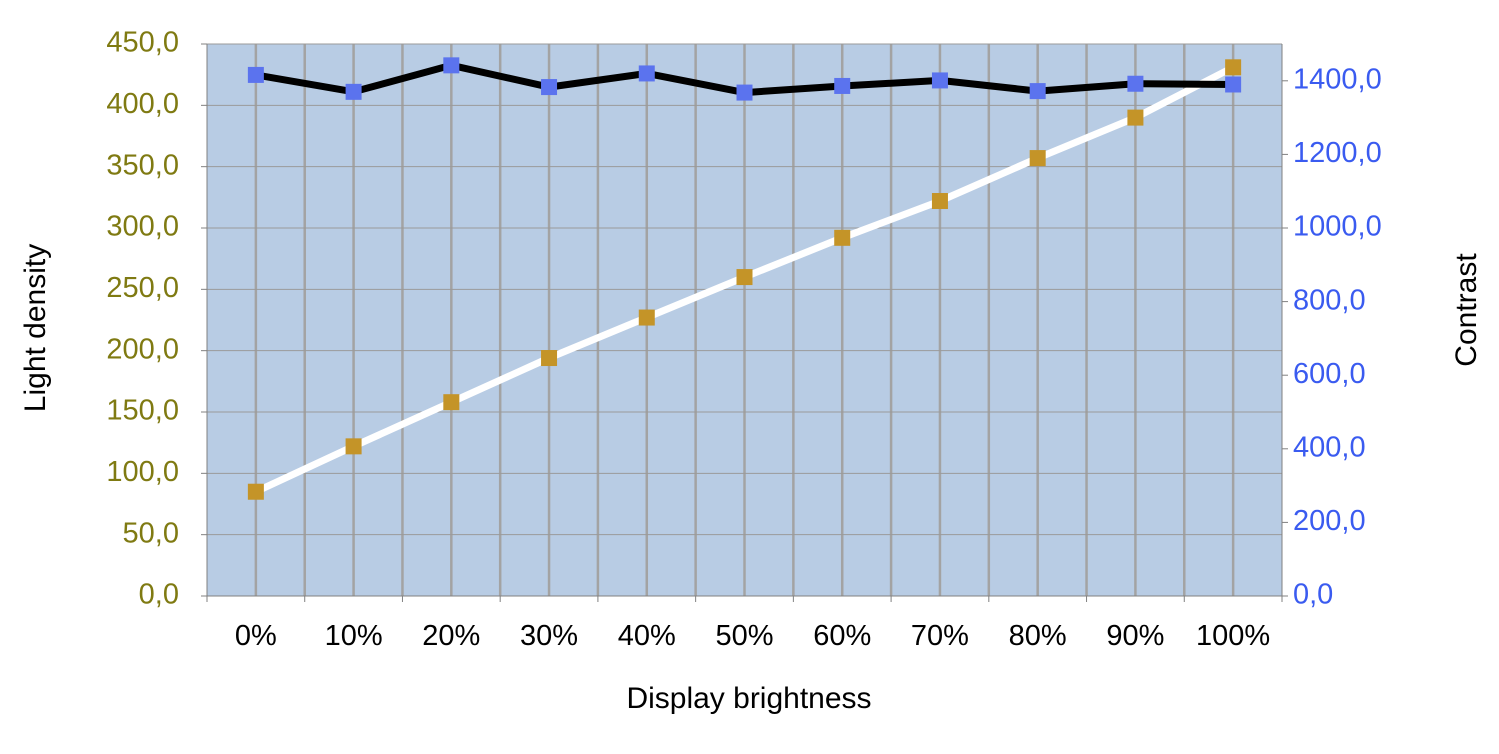 The image size is (1499, 754). What do you see at coordinates (354, 636) in the screenshot?
I see `x-axis-tick-label: 10%` at bounding box center [354, 636].